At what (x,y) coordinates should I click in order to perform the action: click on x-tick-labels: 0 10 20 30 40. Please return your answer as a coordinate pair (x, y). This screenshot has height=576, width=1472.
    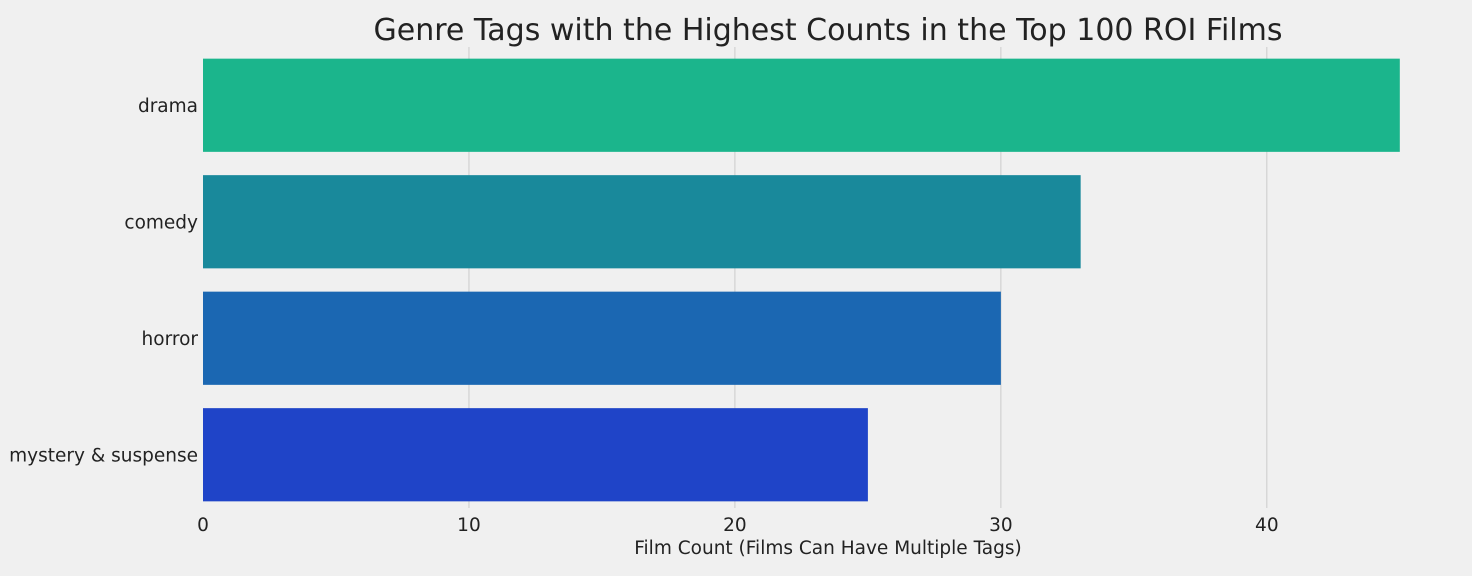
    Looking at the image, I should click on (737, 525).